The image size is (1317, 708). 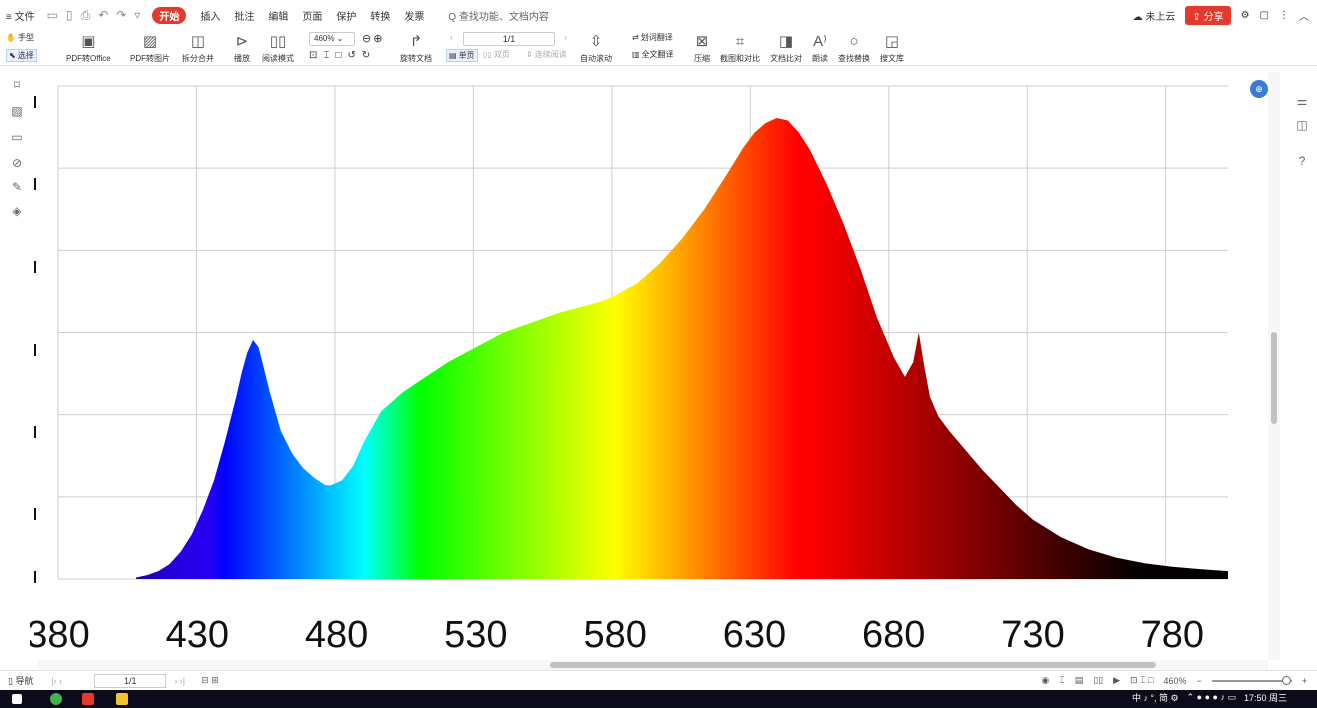 I want to click on fit-width-icon: ⌶, so click(x=326, y=55).